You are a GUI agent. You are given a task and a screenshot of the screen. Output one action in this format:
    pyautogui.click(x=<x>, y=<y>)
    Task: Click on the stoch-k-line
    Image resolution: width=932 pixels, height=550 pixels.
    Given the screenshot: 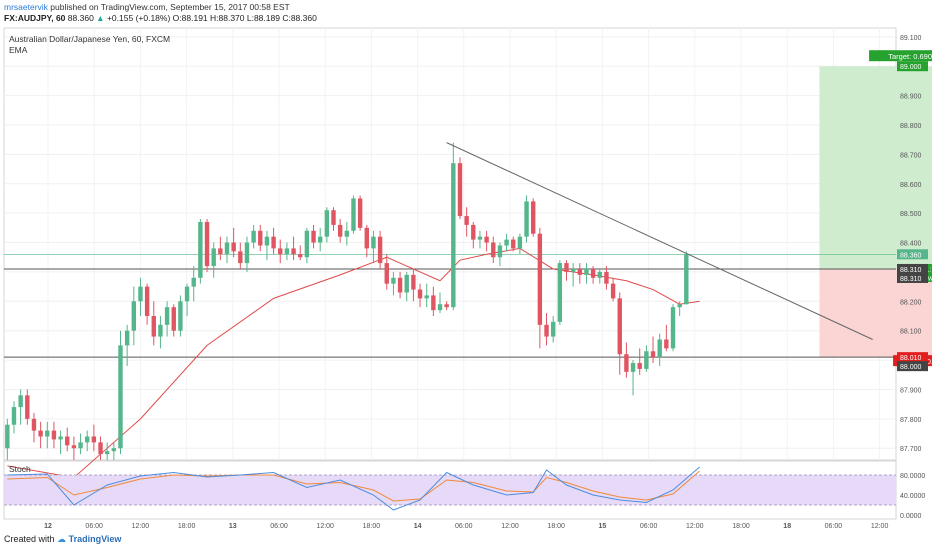 What is the action you would take?
    pyautogui.click(x=353, y=488)
    